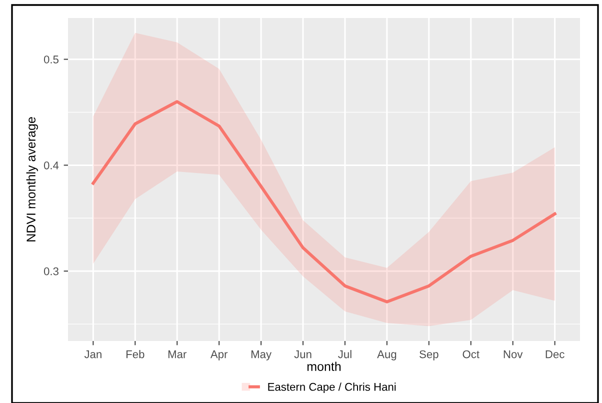 This screenshot has width=602, height=403. I want to click on y-tick-label: 0.4, so click(51, 165).